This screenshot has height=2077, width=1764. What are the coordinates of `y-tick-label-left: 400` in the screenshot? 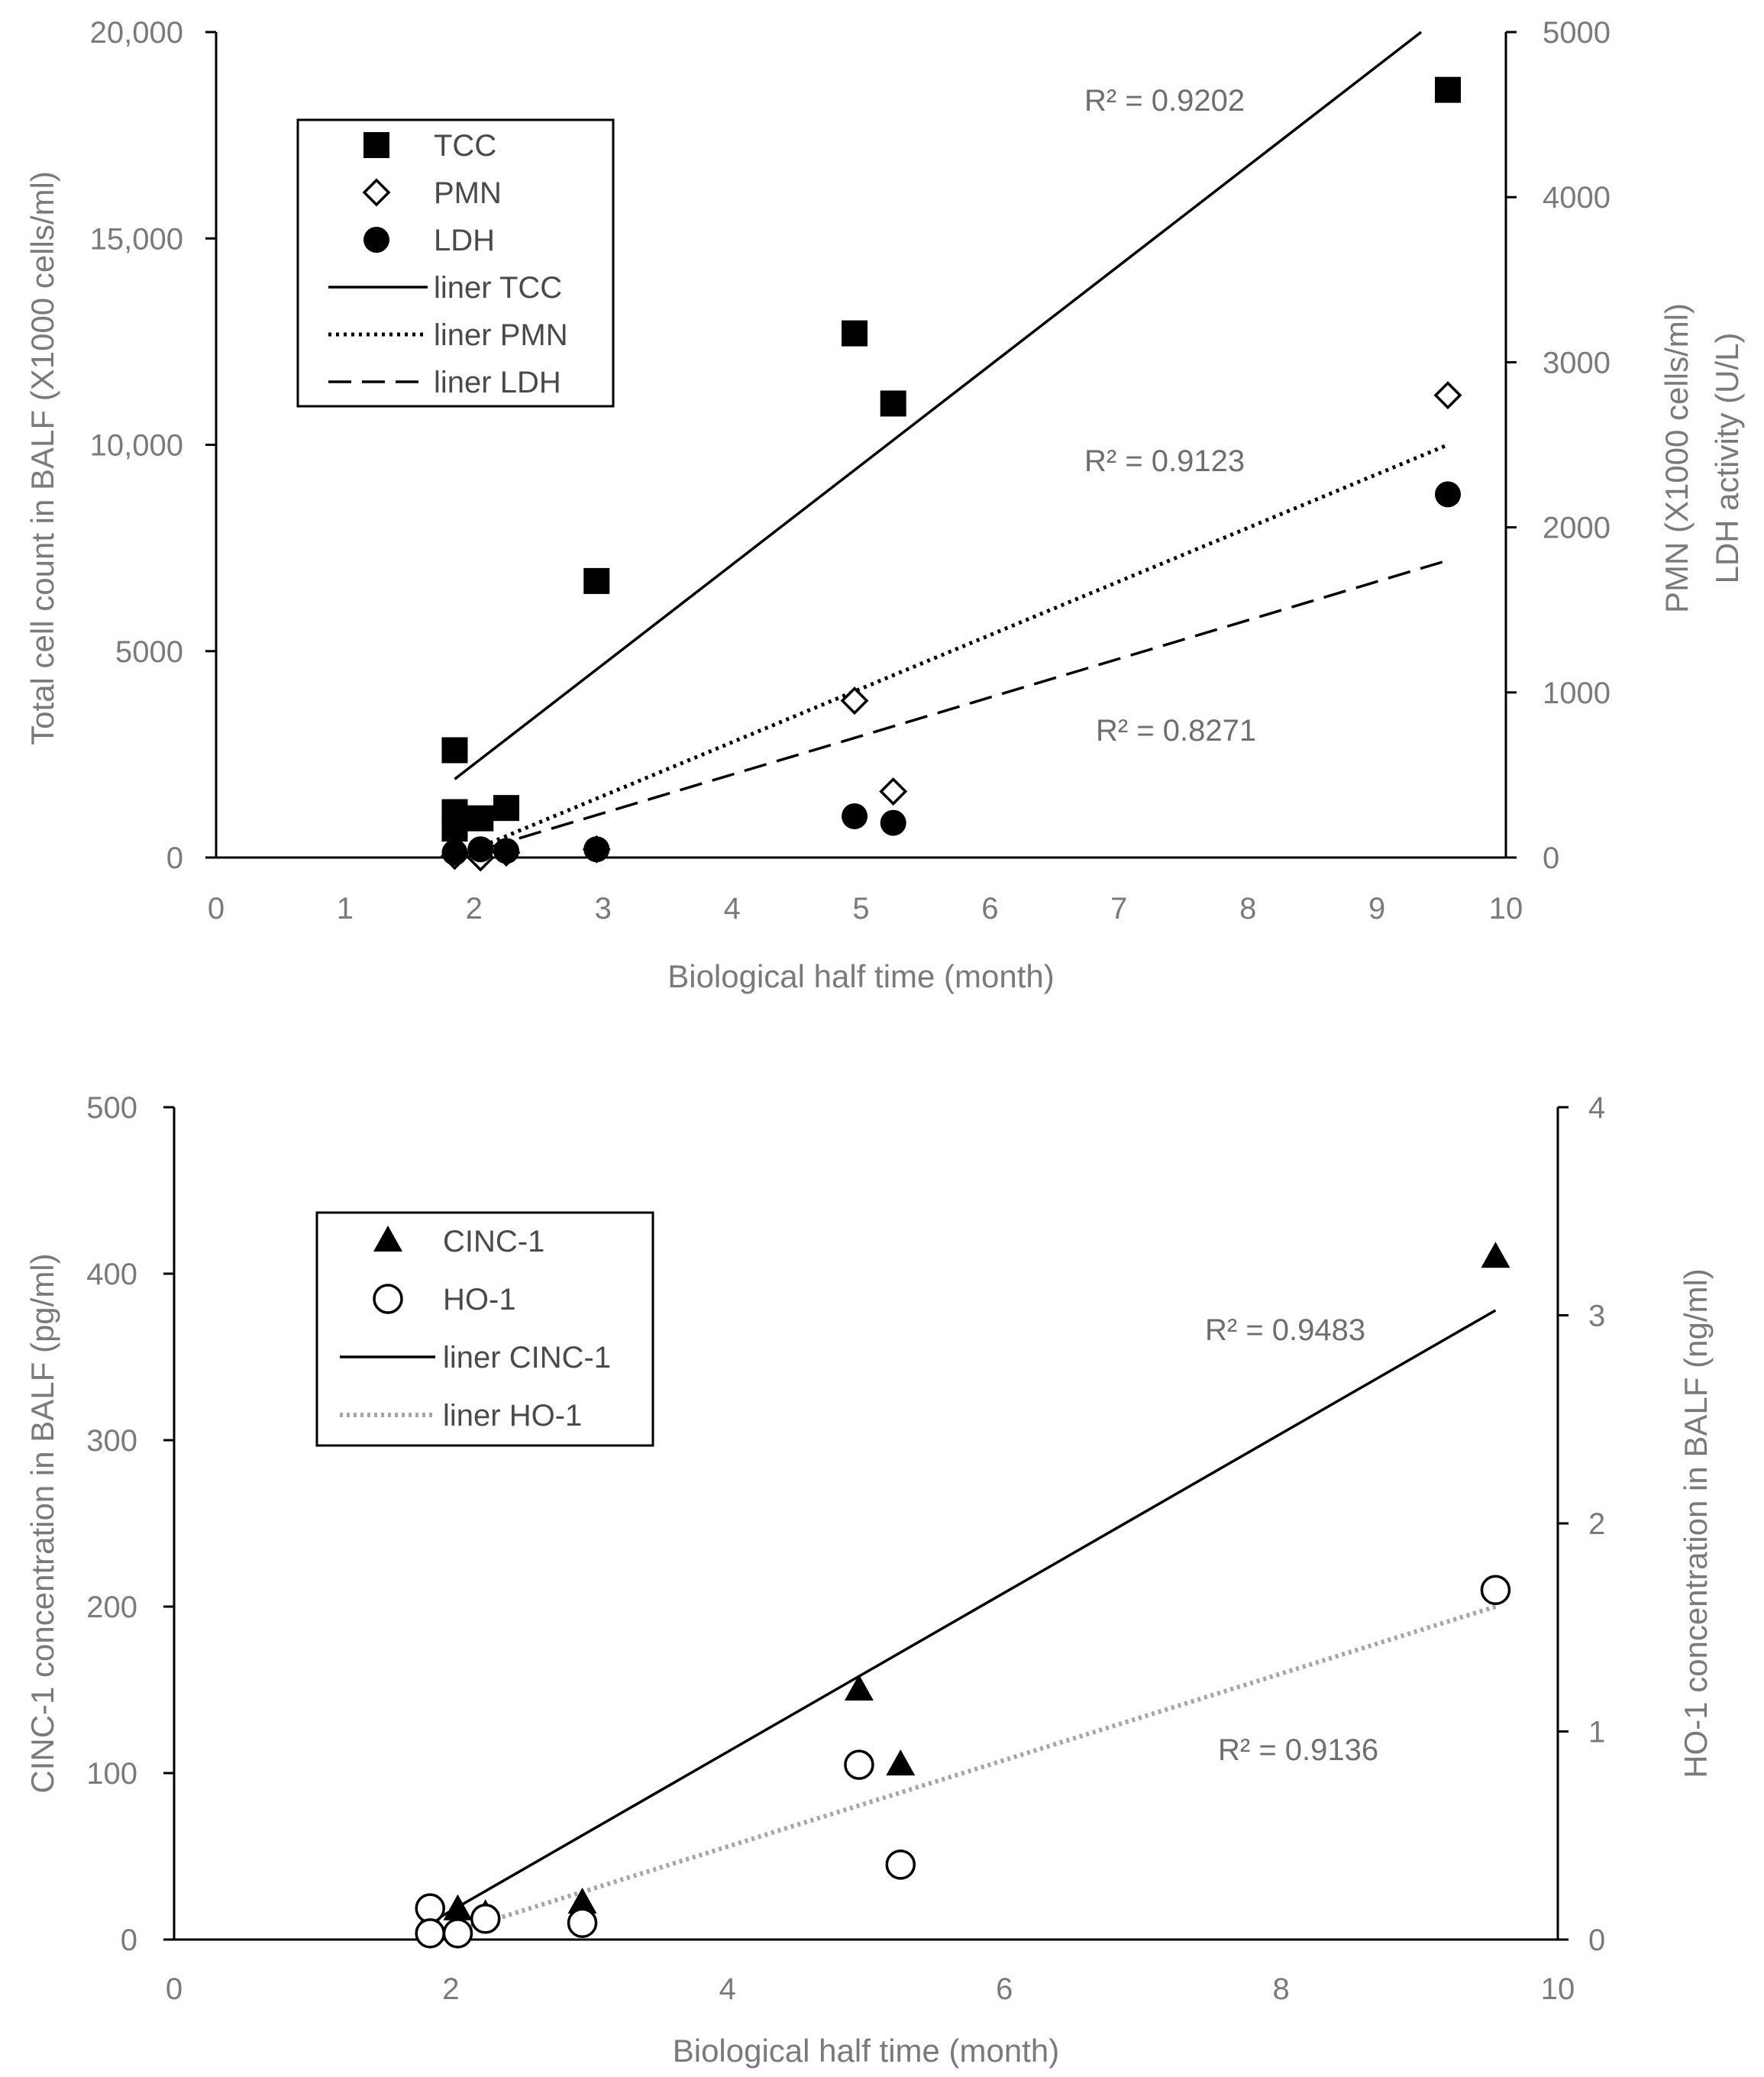 It's located at (111, 1274).